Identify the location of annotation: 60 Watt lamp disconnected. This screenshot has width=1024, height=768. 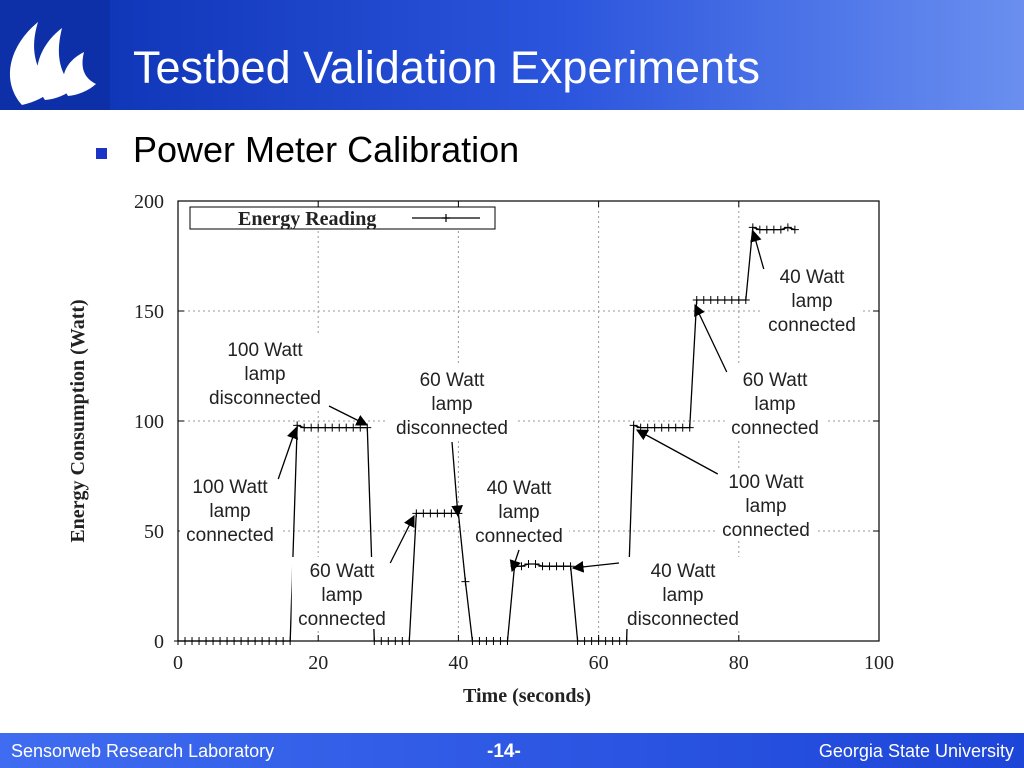
(452, 442).